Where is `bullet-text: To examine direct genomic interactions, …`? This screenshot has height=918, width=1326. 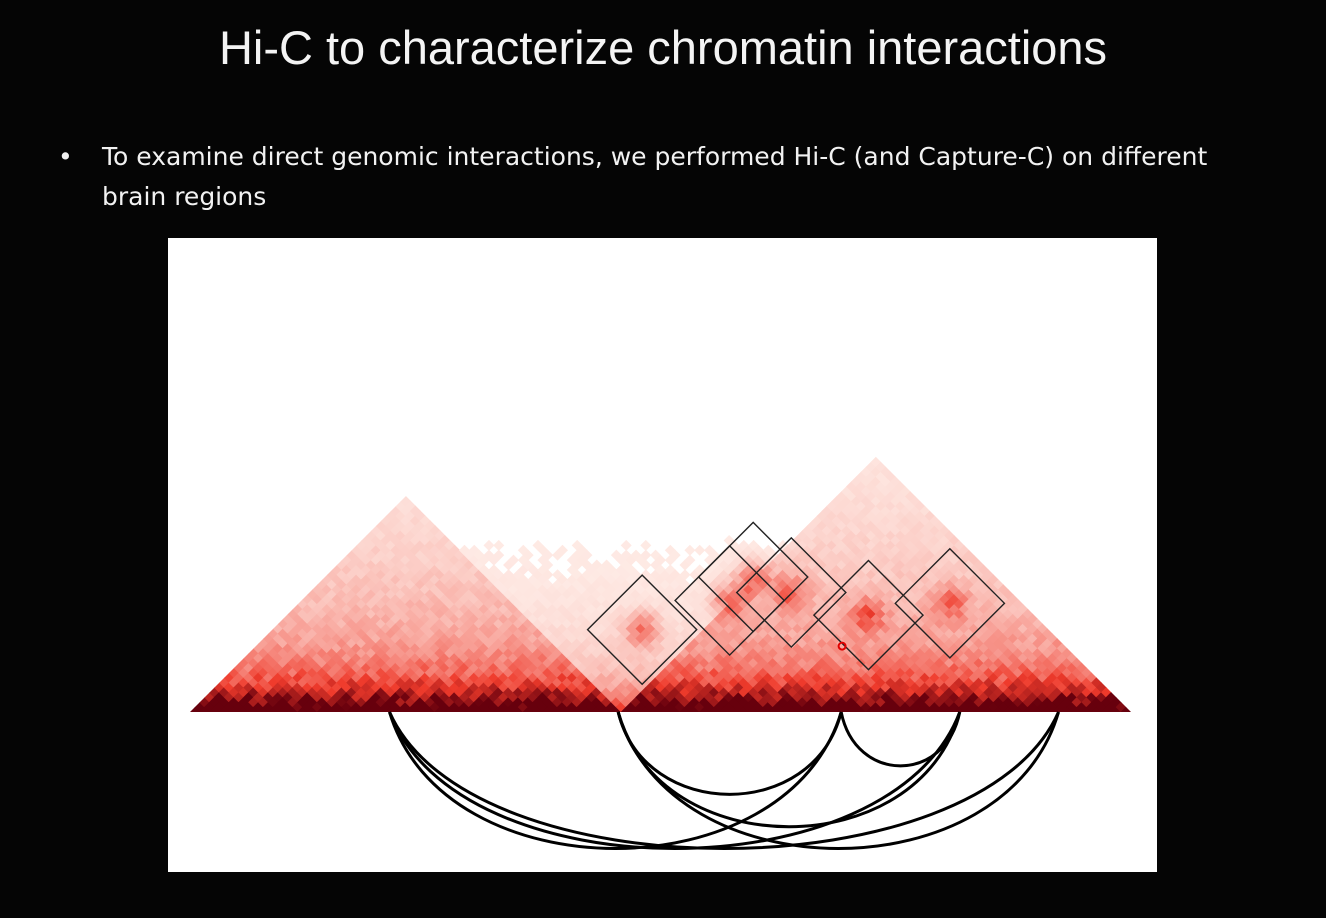 bullet-text: To examine direct genomic interactions, … is located at coordinates (655, 176).